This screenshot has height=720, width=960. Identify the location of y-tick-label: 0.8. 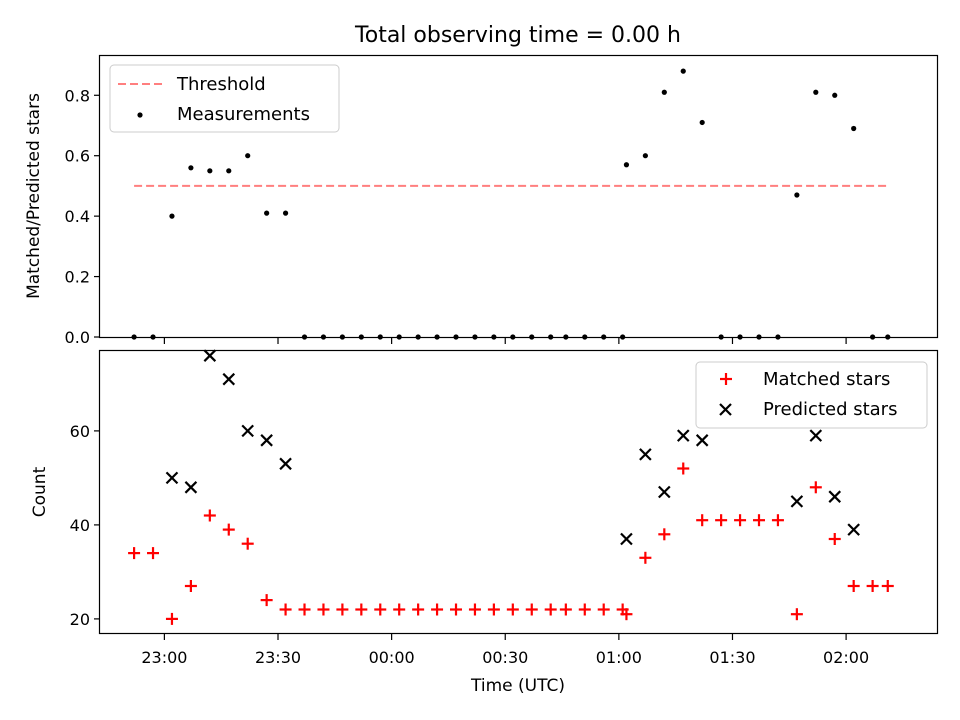
(77, 95).